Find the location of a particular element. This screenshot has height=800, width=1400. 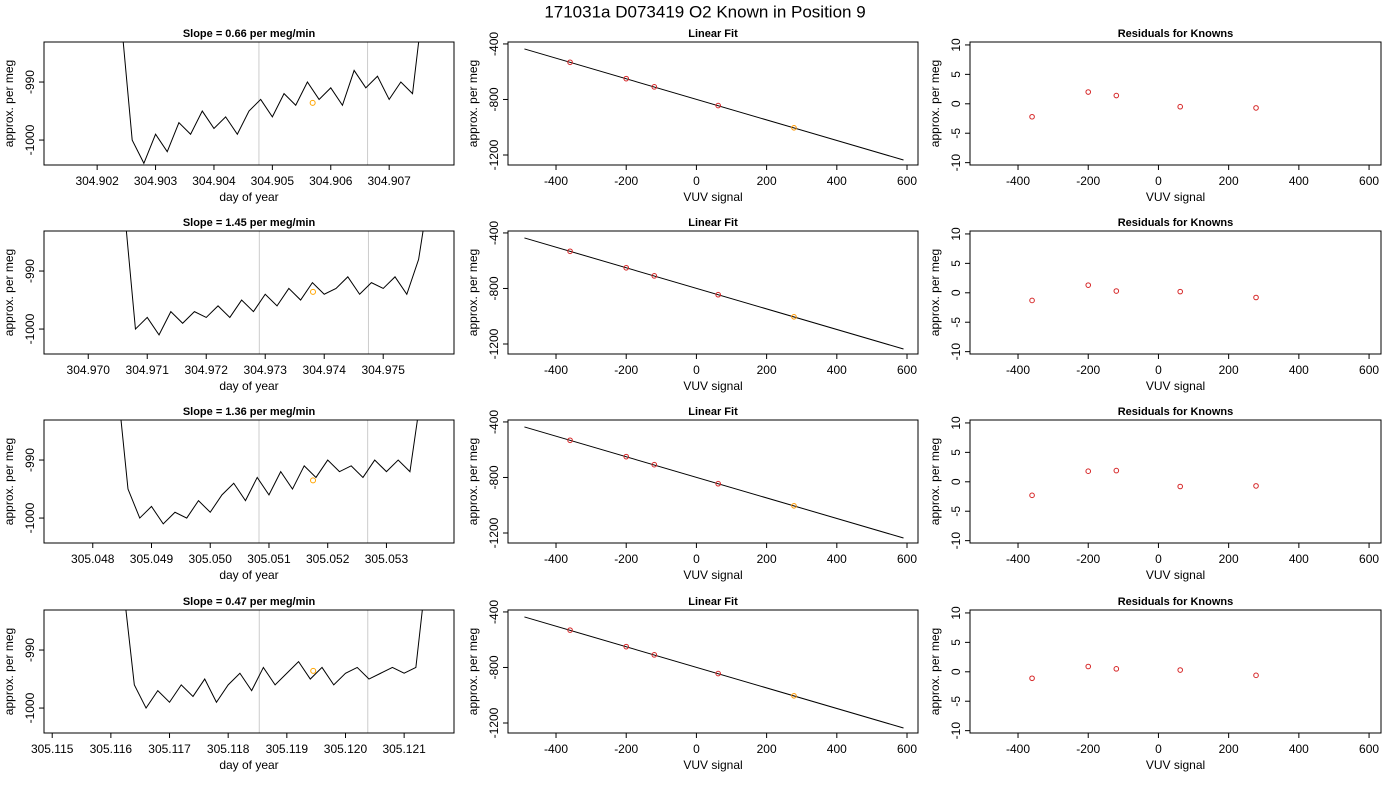

y-tick-label: 0 is located at coordinates (956, 292).